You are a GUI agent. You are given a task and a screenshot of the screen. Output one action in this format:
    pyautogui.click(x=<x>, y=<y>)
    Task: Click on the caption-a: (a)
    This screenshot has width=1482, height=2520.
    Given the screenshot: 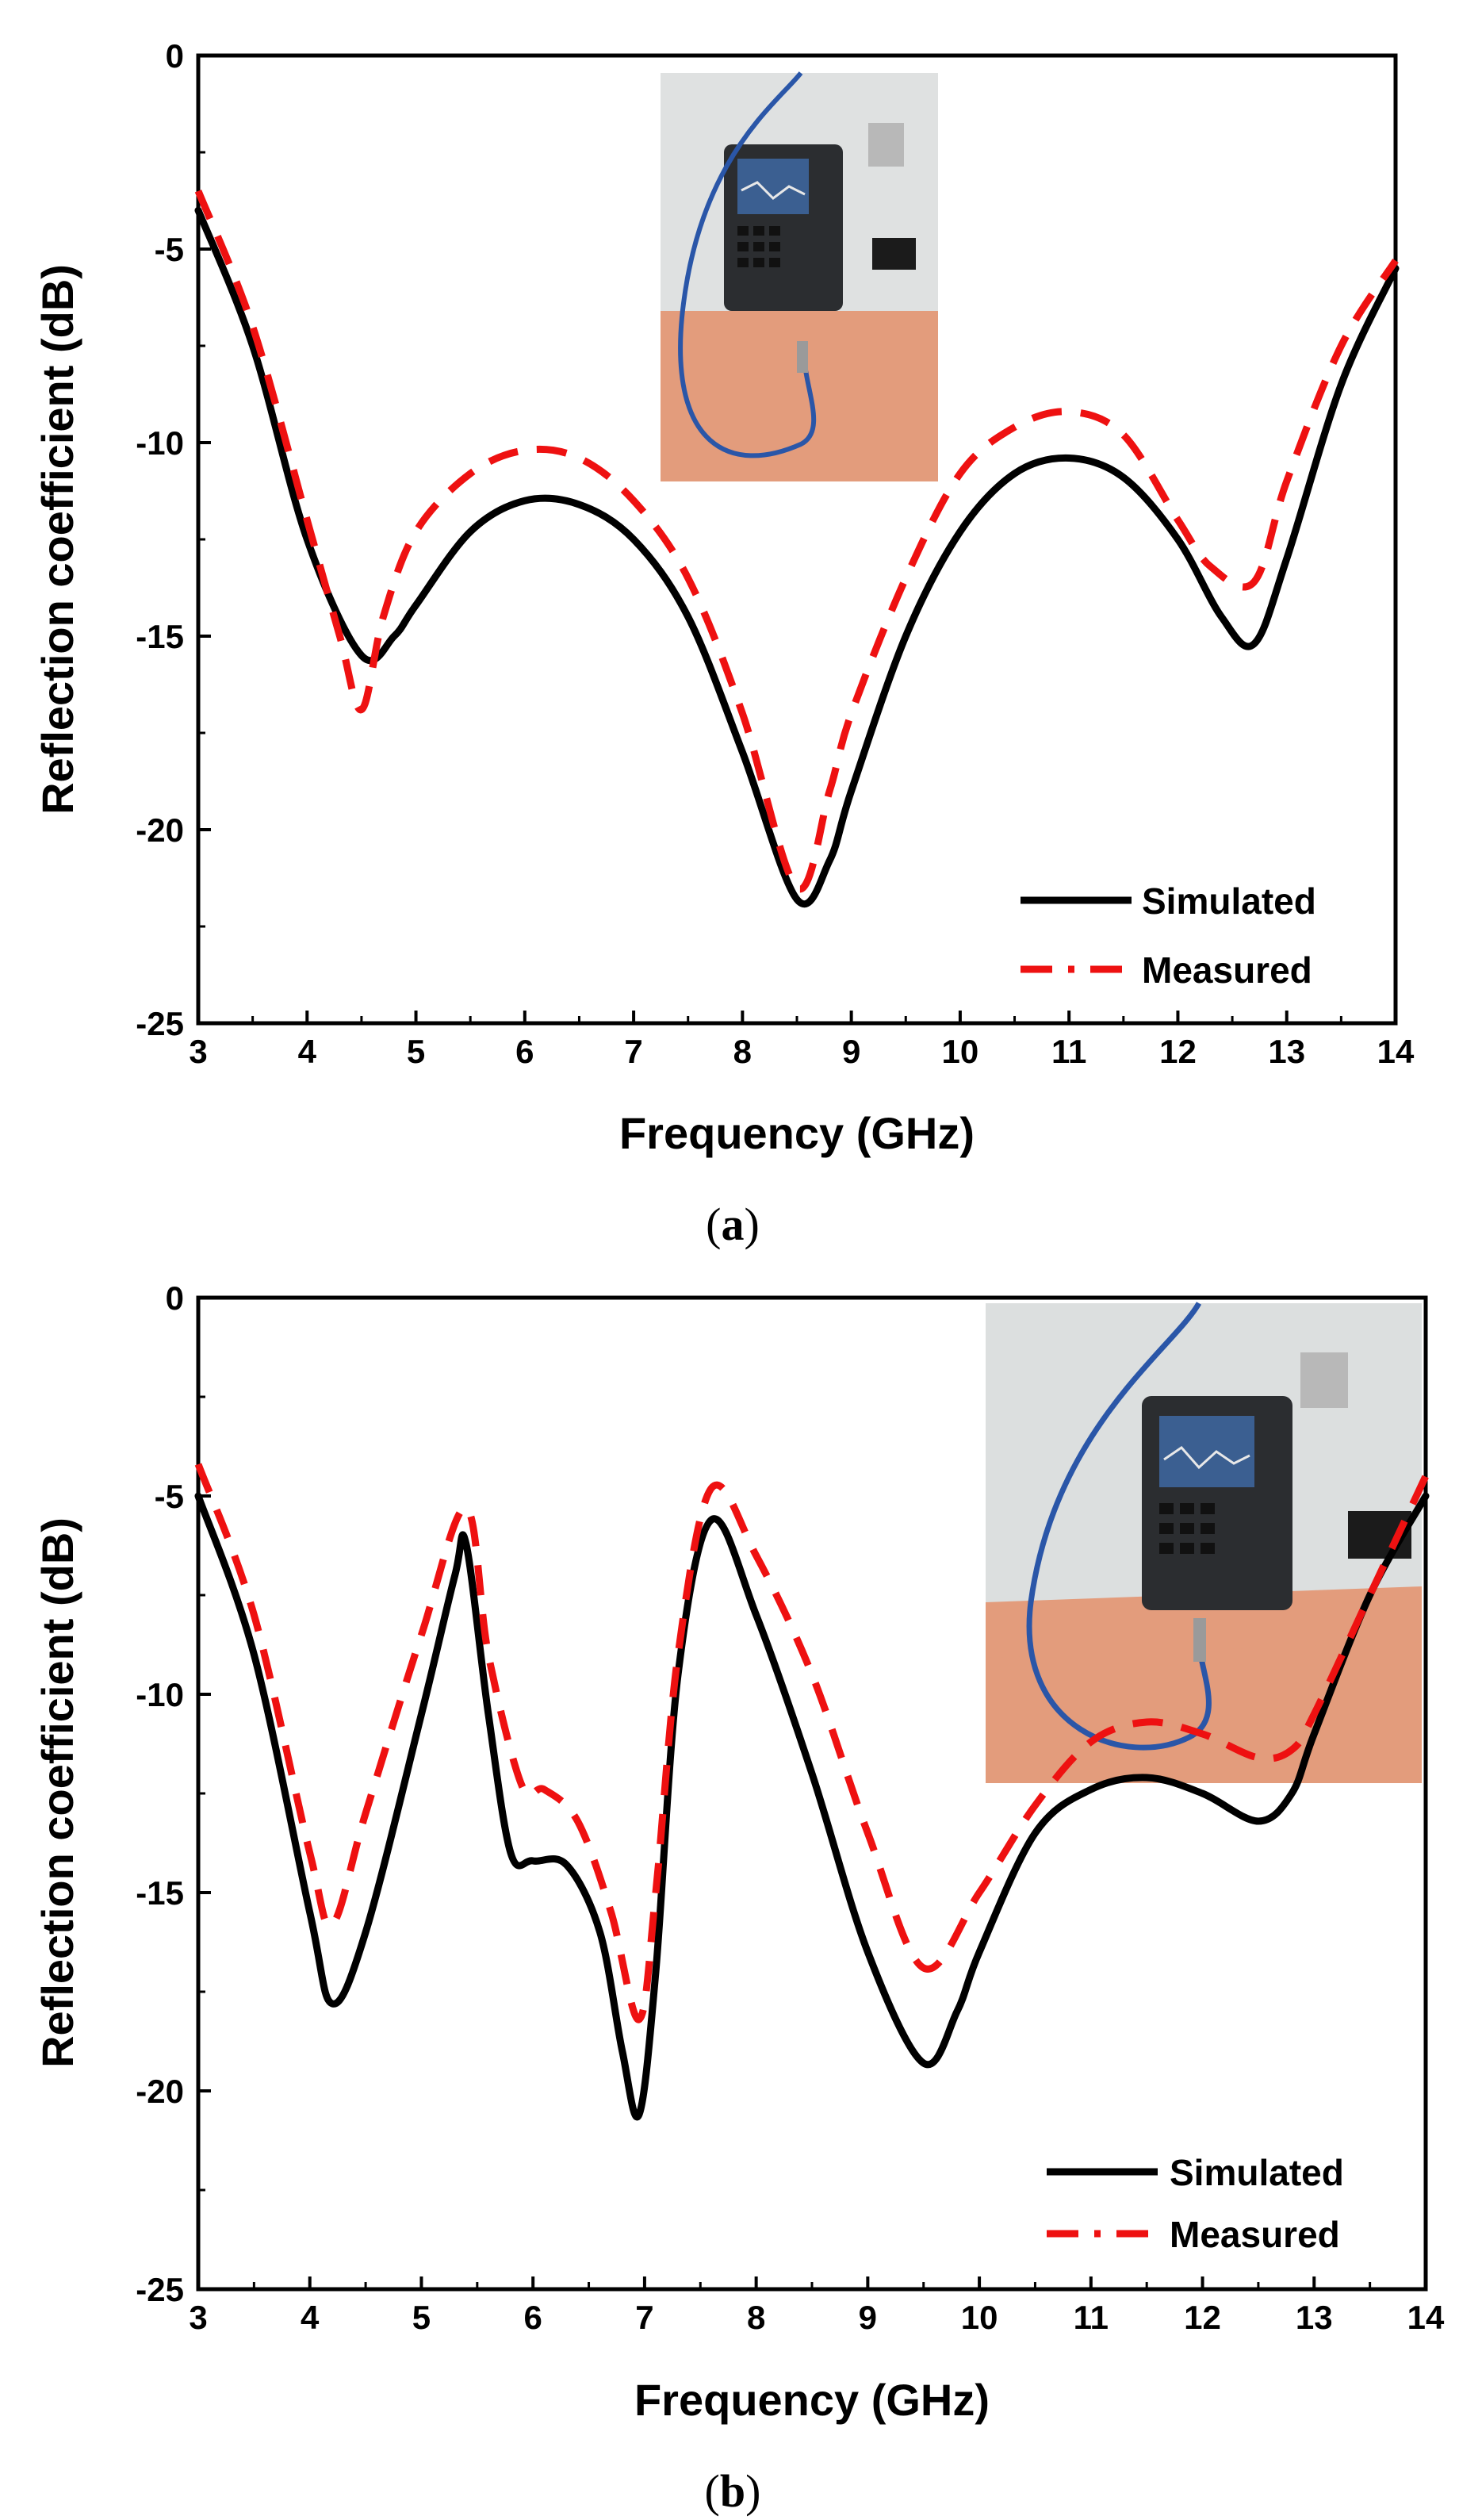 What is the action you would take?
    pyautogui.click(x=733, y=1224)
    